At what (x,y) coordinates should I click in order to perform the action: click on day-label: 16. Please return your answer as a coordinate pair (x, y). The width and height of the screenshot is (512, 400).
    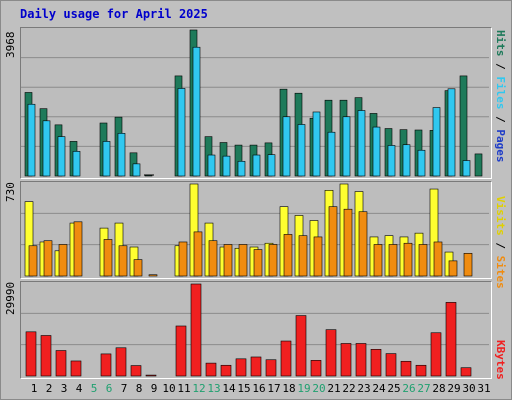
    Looking at the image, I should click on (259, 388).